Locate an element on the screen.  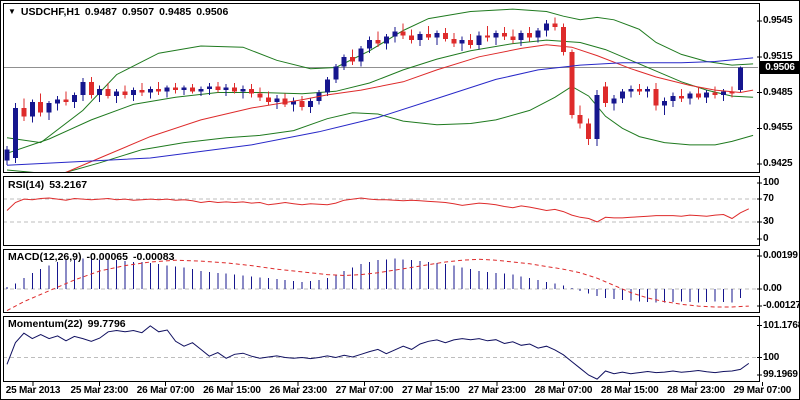
date-label: 27 Mar 23:00 is located at coordinates (497, 390).